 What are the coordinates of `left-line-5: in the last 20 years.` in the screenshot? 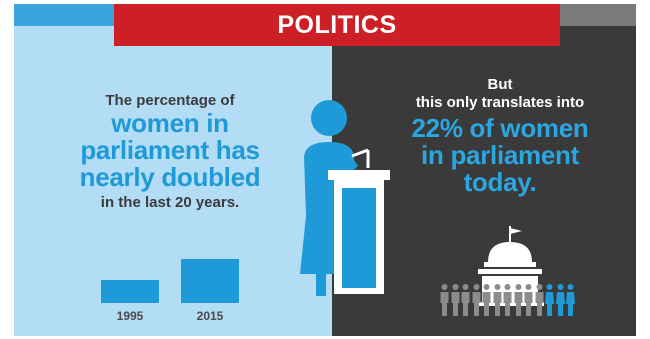 It's located at (170, 202).